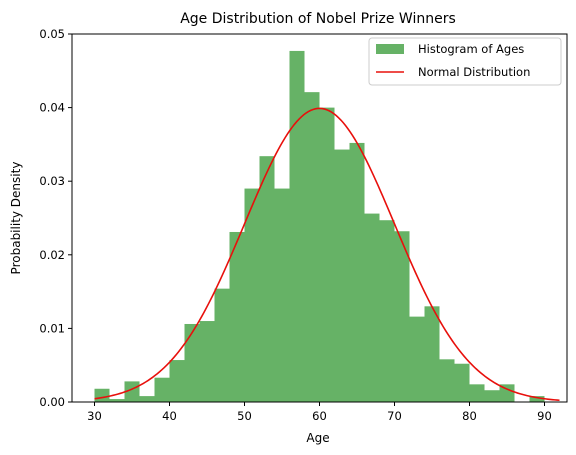 The height and width of the screenshot is (455, 576). Describe the element at coordinates (52, 34) in the screenshot. I see `y-tick-label: 0.05` at that location.